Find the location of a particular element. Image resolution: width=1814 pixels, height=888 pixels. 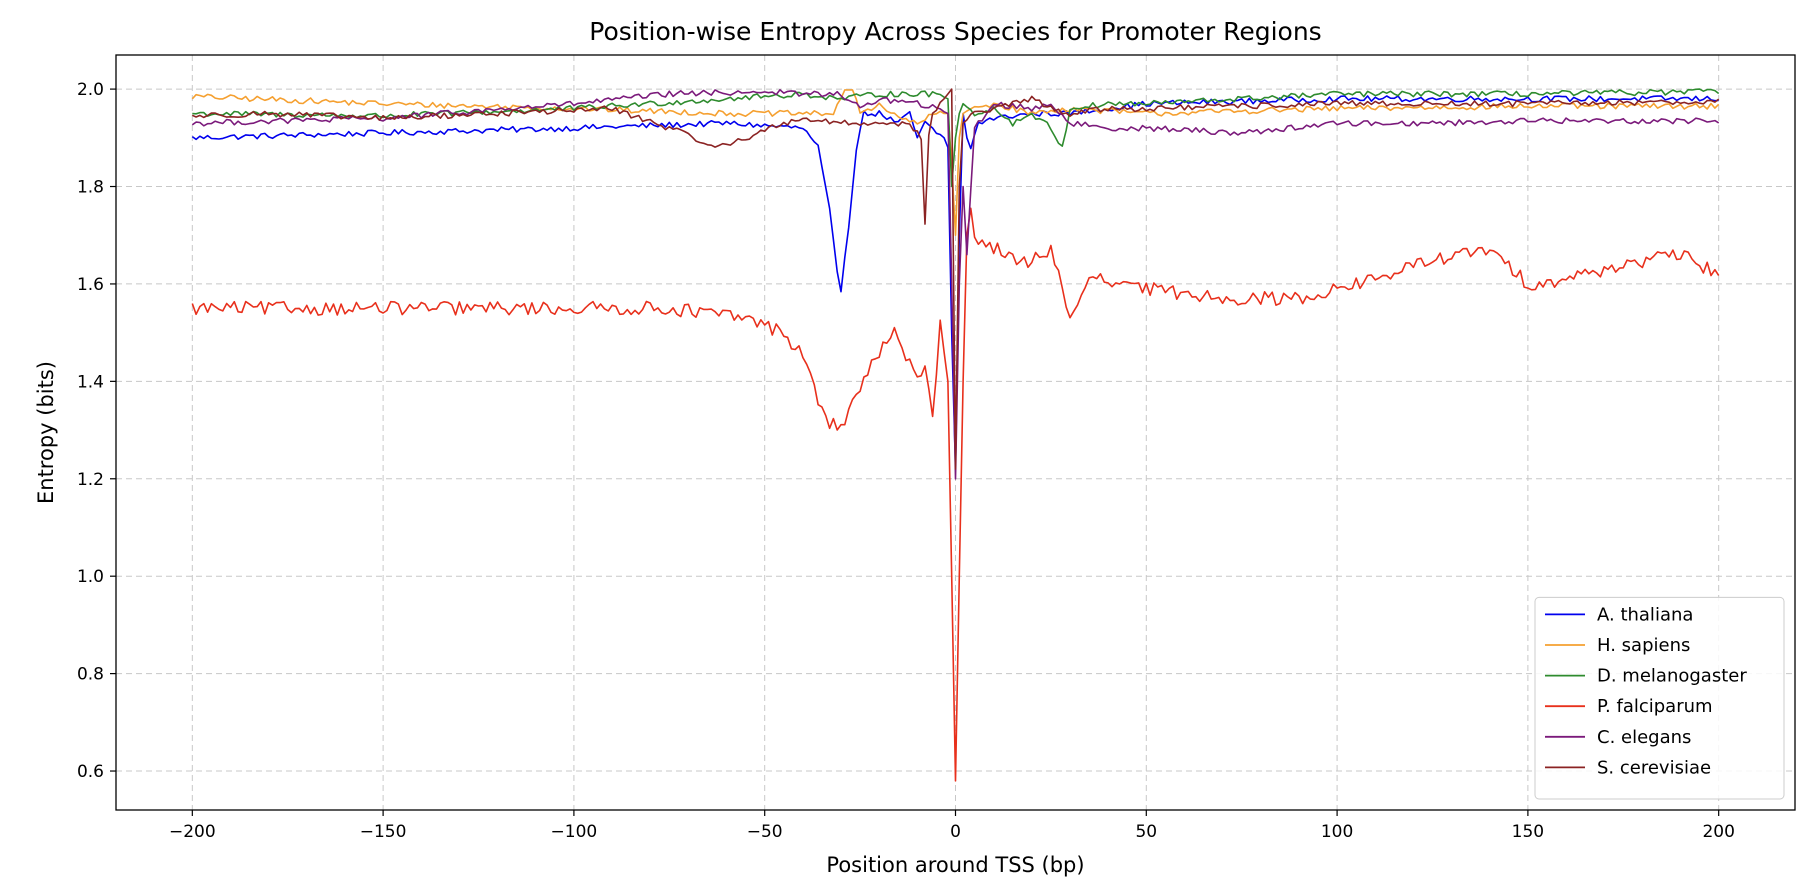

x-tick-label: 50 is located at coordinates (1146, 832).